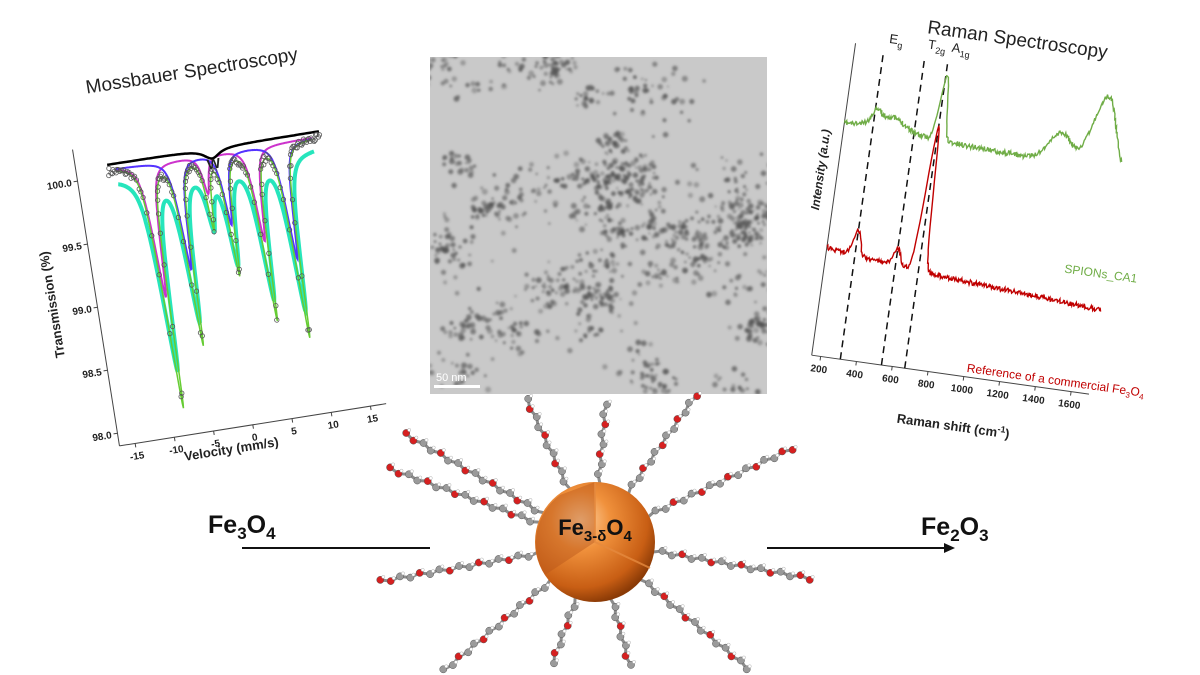 Image resolution: width=1200 pixels, height=675 pixels. Describe the element at coordinates (75, 181) in the screenshot. I see `y-tick` at that location.